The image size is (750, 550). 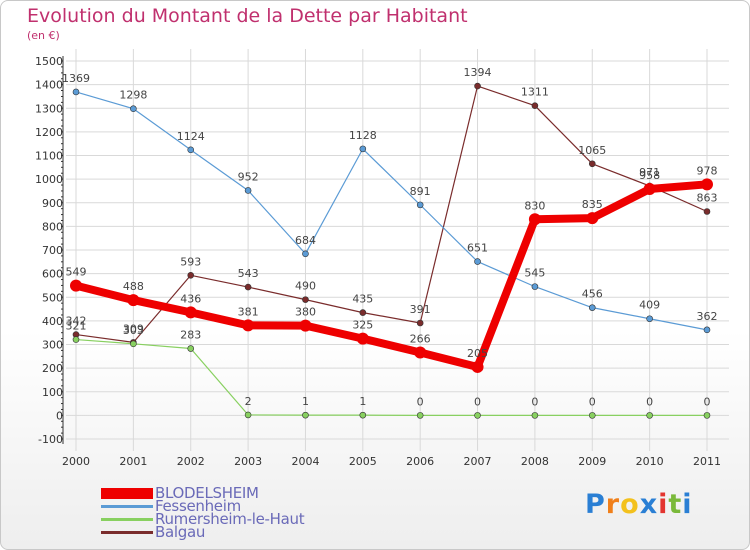 What do you see at coordinates (191, 136) in the screenshot?
I see `data-label: 1124` at bounding box center [191, 136].